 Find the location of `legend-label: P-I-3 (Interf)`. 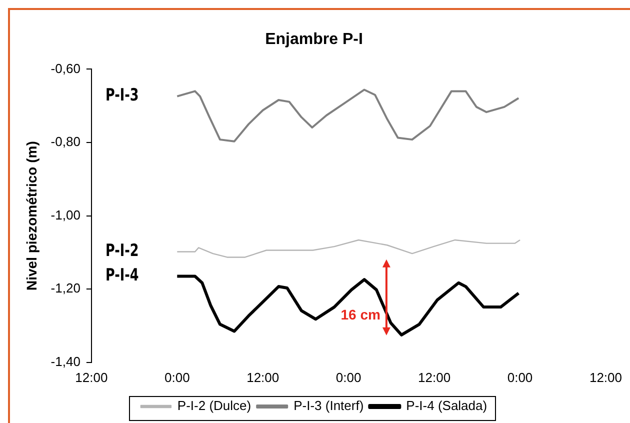

legend-label: P-I-3 (Interf) is located at coordinates (329, 406).